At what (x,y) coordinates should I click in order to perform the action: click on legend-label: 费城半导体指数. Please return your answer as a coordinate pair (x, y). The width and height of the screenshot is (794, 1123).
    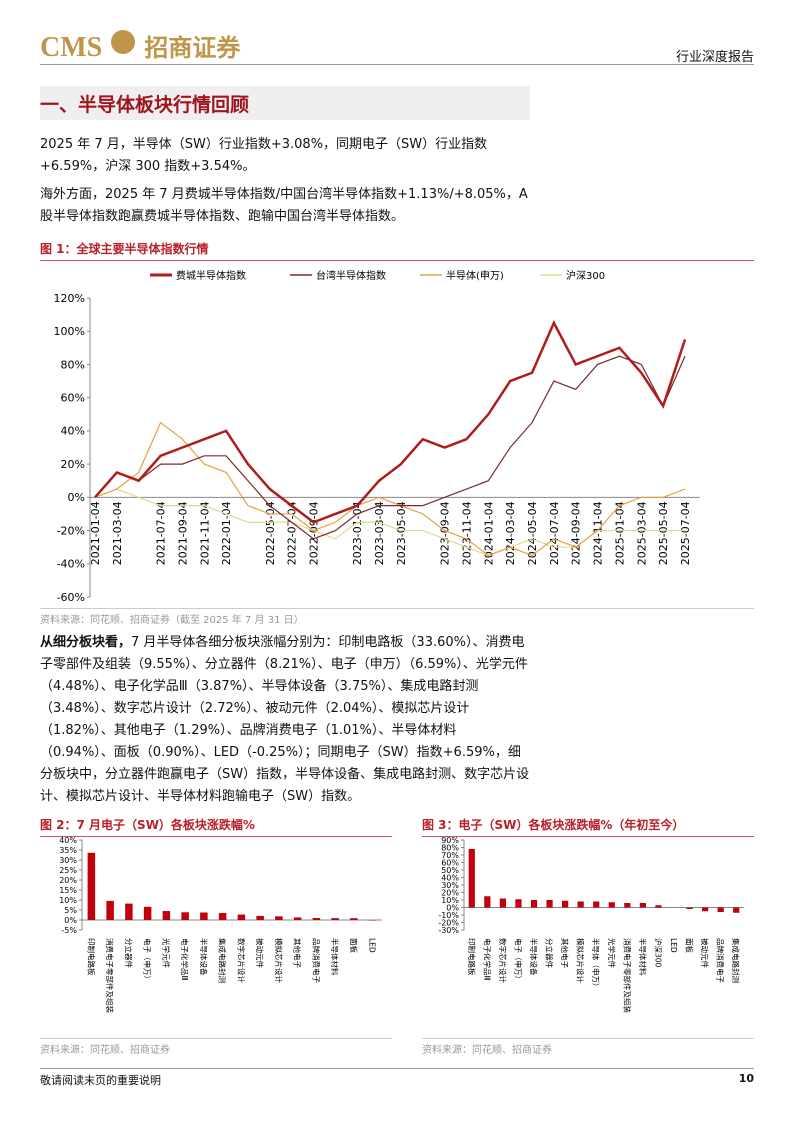
    Looking at the image, I should click on (211, 275).